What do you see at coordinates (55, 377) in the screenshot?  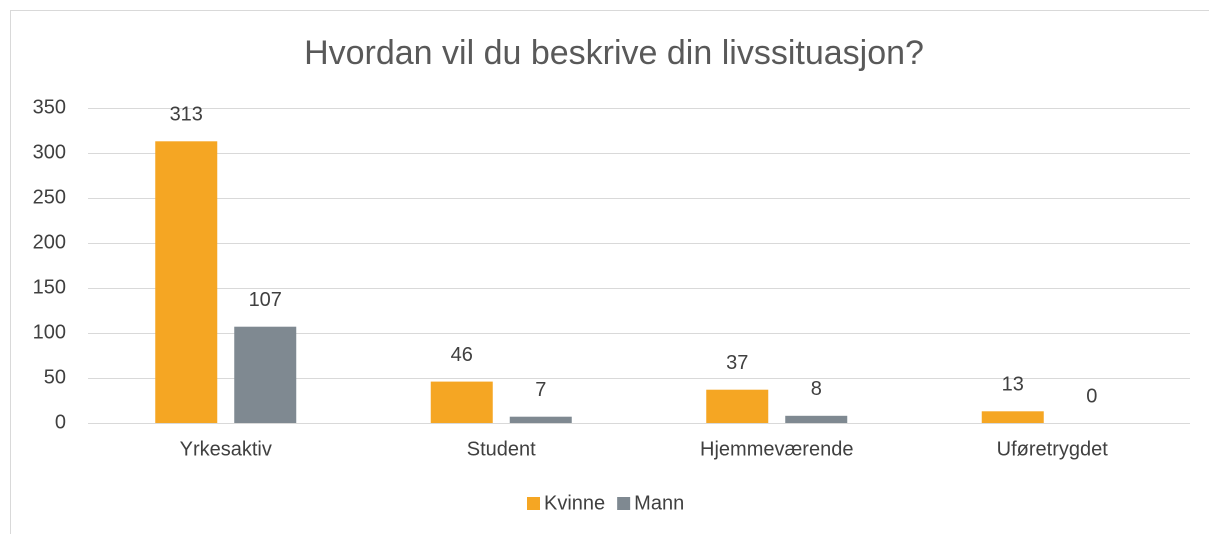 I see `y-tick-label: 50` at bounding box center [55, 377].